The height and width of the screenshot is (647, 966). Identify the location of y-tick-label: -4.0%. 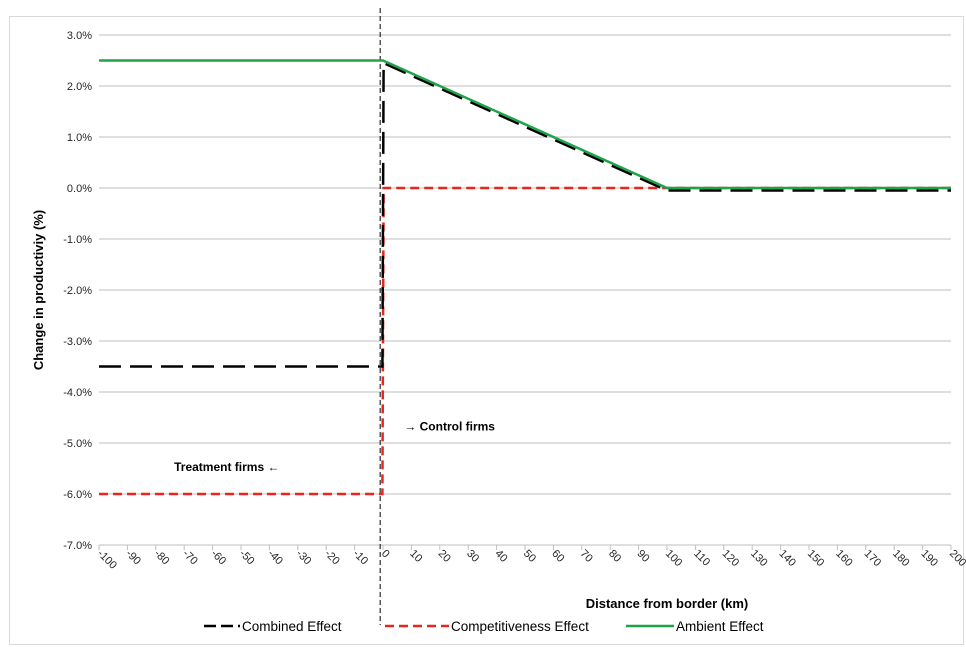
(77, 393).